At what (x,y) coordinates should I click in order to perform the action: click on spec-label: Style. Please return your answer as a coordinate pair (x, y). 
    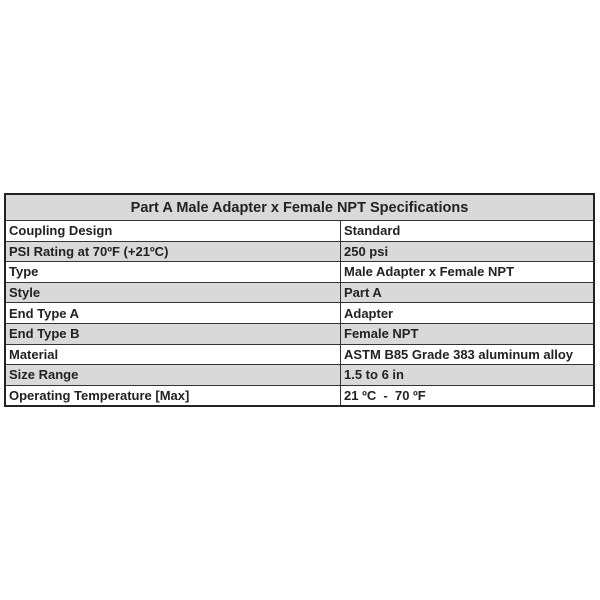
    Looking at the image, I should click on (172, 292).